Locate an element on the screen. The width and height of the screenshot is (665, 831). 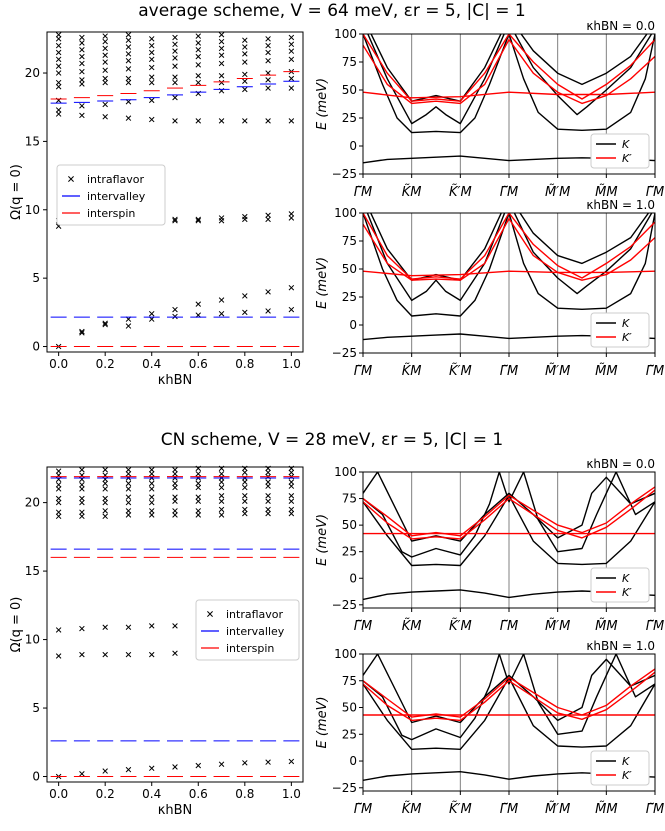
y-tick-label: 10 is located at coordinates (32, 210).